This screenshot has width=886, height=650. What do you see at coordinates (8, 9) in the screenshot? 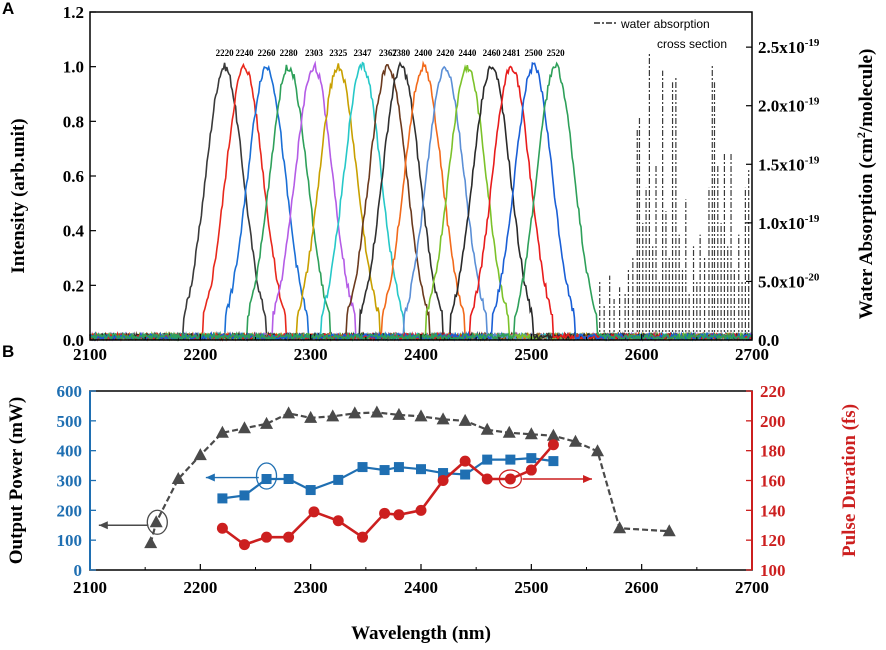
I see `panel-a-label: A` at bounding box center [8, 9].